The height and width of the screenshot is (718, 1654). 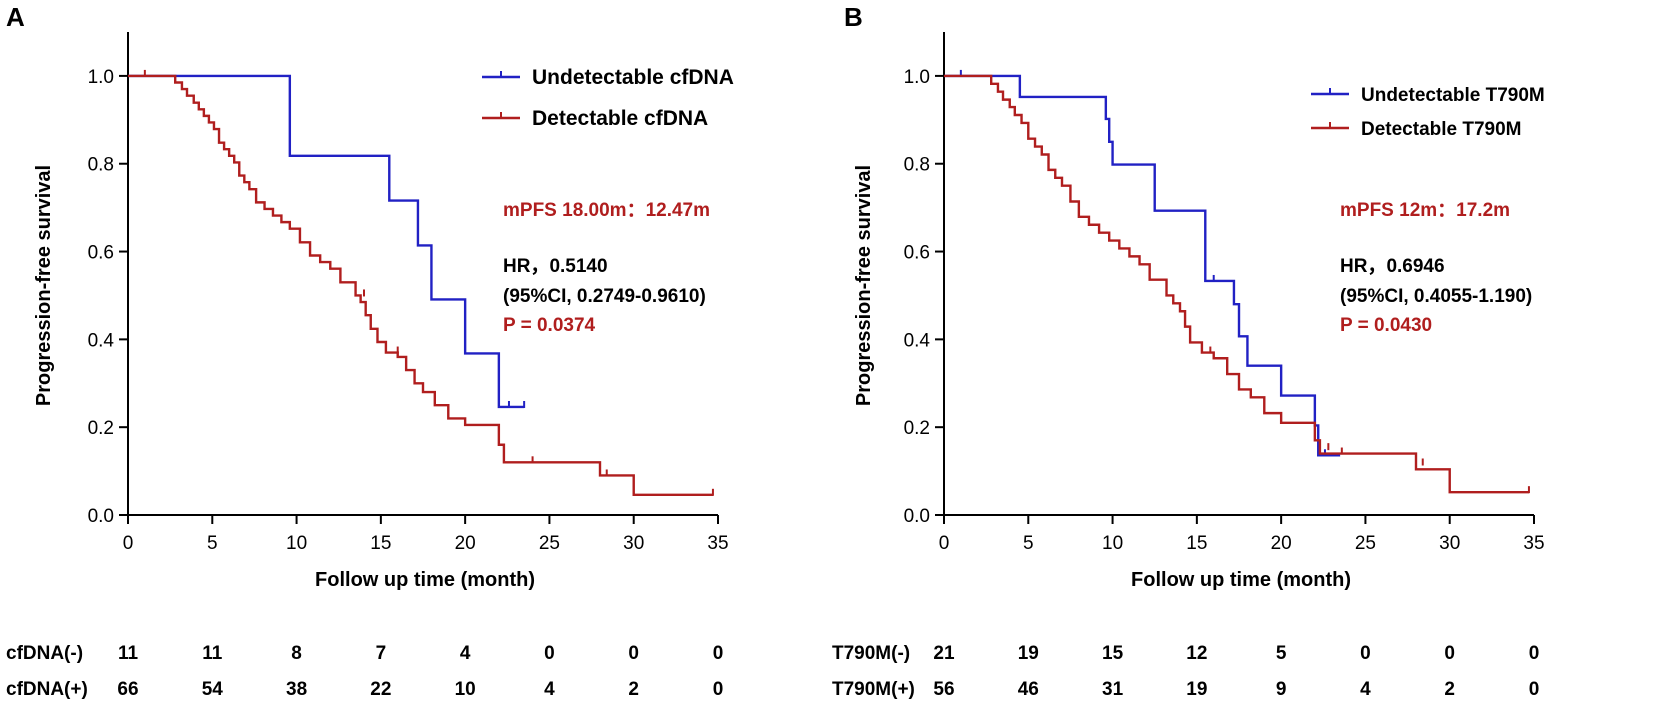 What do you see at coordinates (633, 77) in the screenshot?
I see `legend-label: Undetectable cfDNA` at bounding box center [633, 77].